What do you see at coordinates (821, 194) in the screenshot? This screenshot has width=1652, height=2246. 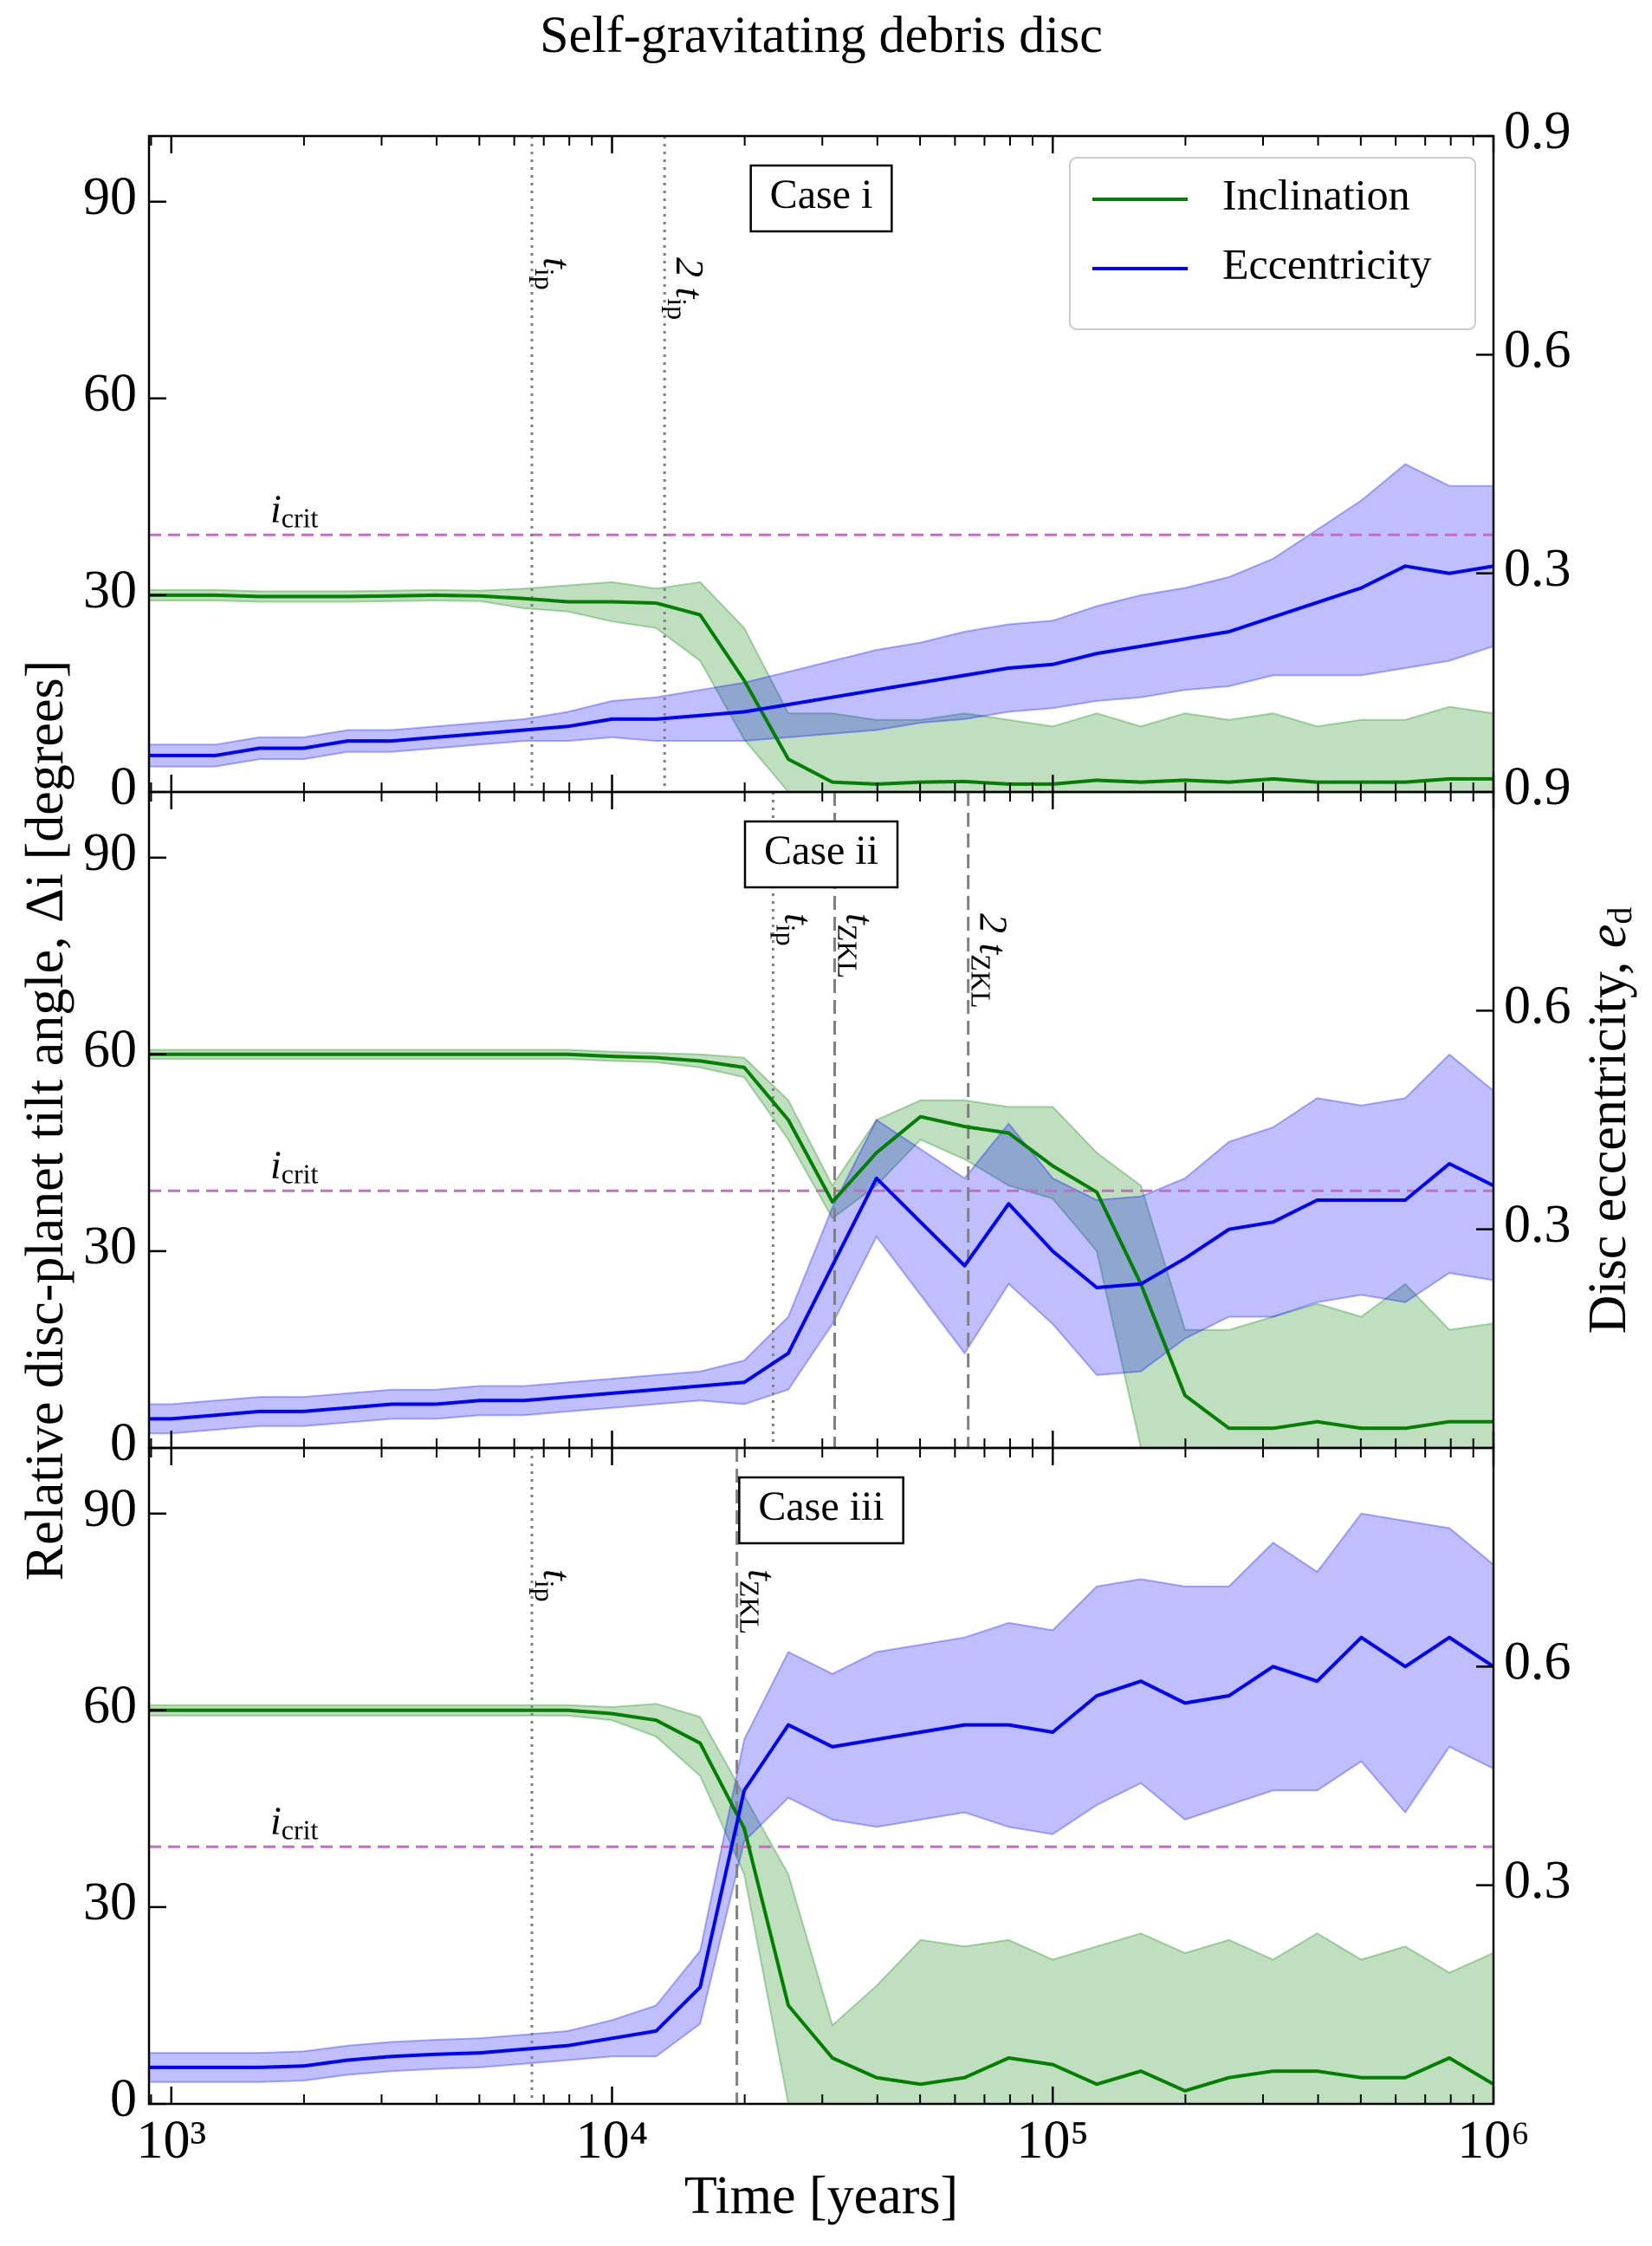 I see `case-label: Case i` at bounding box center [821, 194].